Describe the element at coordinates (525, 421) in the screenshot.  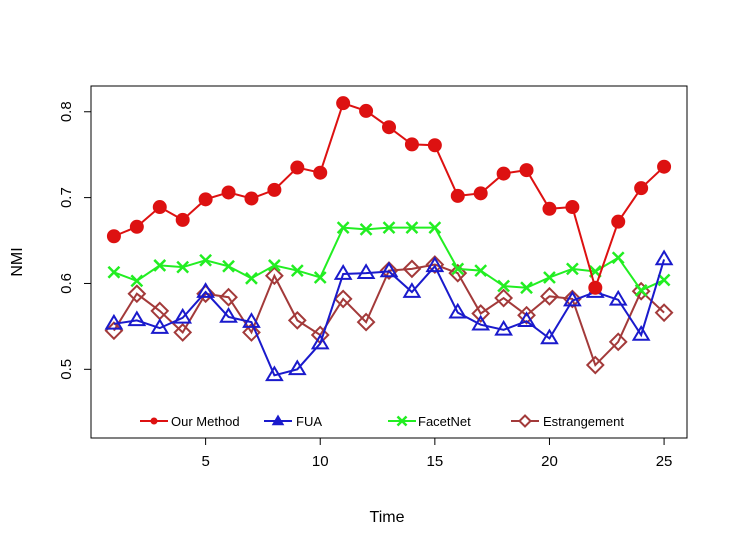
I see `legend-marker-estrangement` at that location.